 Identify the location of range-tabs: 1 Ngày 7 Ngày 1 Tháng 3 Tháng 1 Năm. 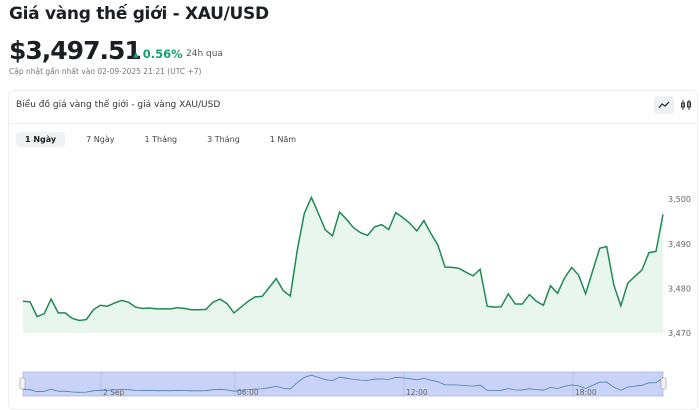
(164, 139).